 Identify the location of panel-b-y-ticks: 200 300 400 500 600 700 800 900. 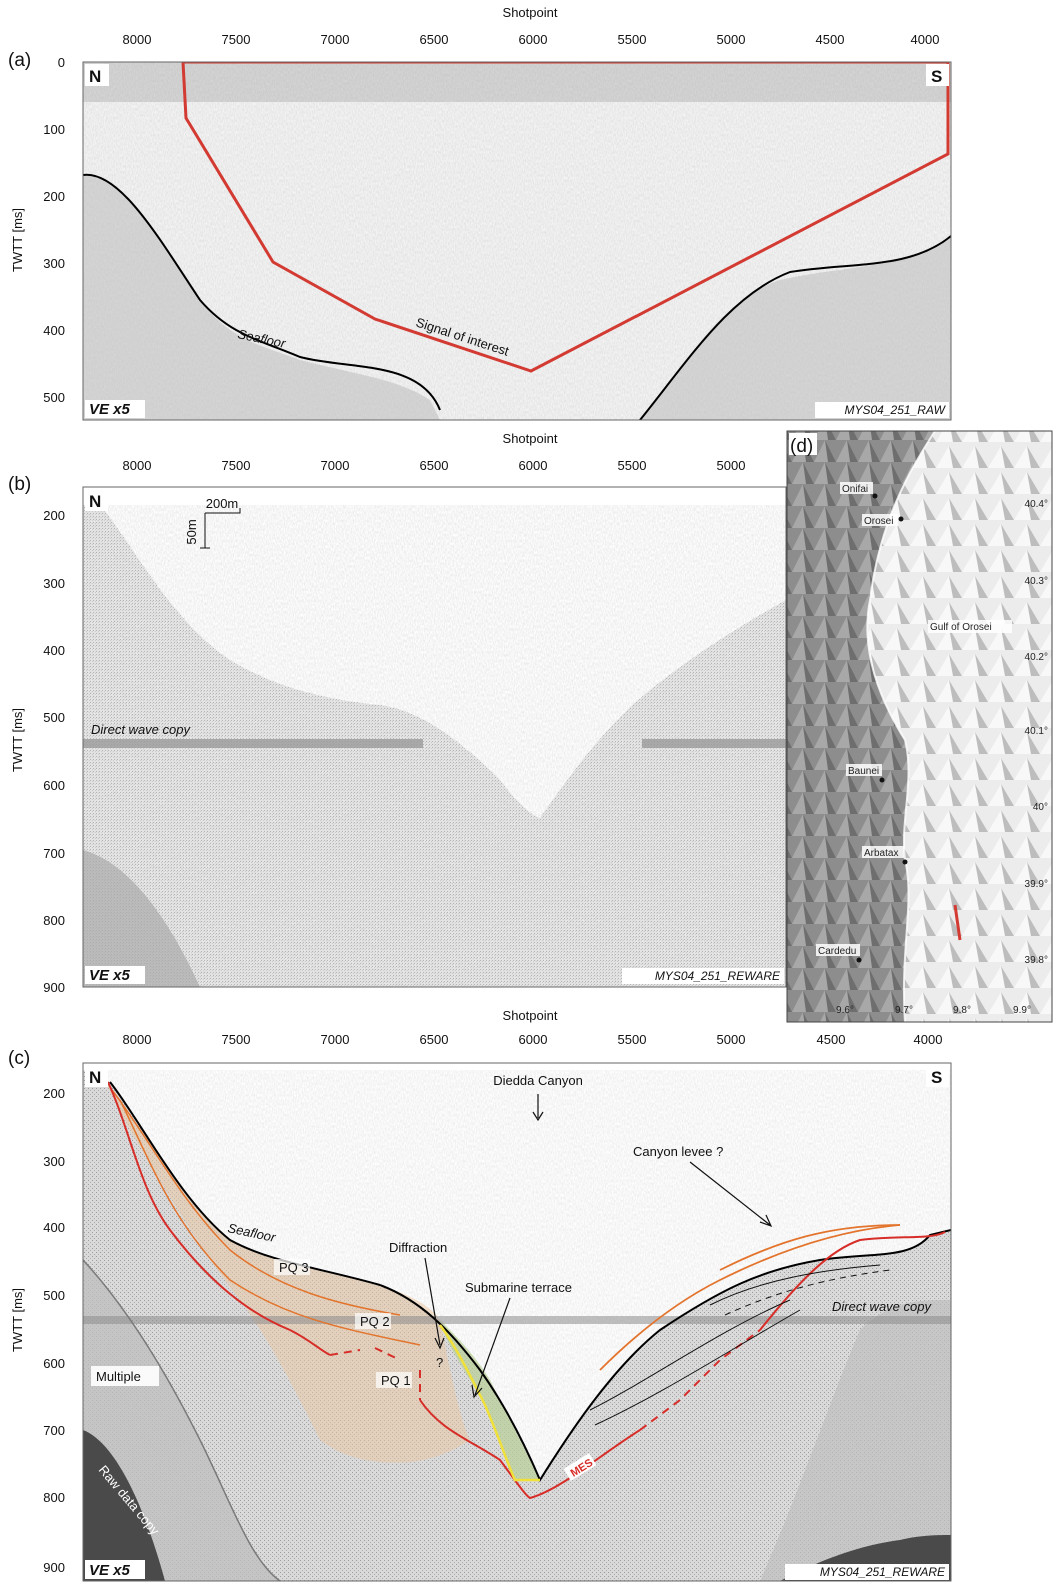
(54, 751).